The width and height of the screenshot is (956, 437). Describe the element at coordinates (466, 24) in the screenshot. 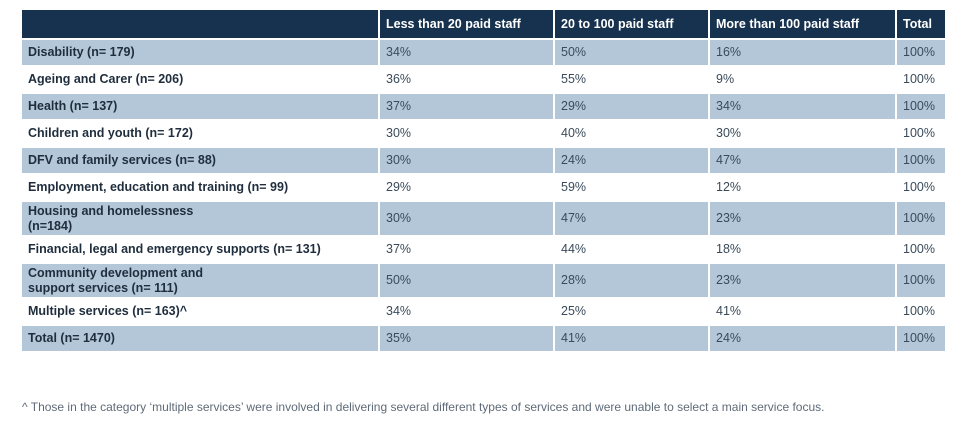

I see `header-cell-less-than-20: Less than 20 paid staff` at that location.